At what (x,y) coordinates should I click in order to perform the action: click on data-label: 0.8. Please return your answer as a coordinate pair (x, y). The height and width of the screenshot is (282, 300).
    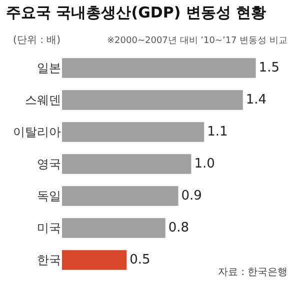
    Looking at the image, I should click on (179, 228).